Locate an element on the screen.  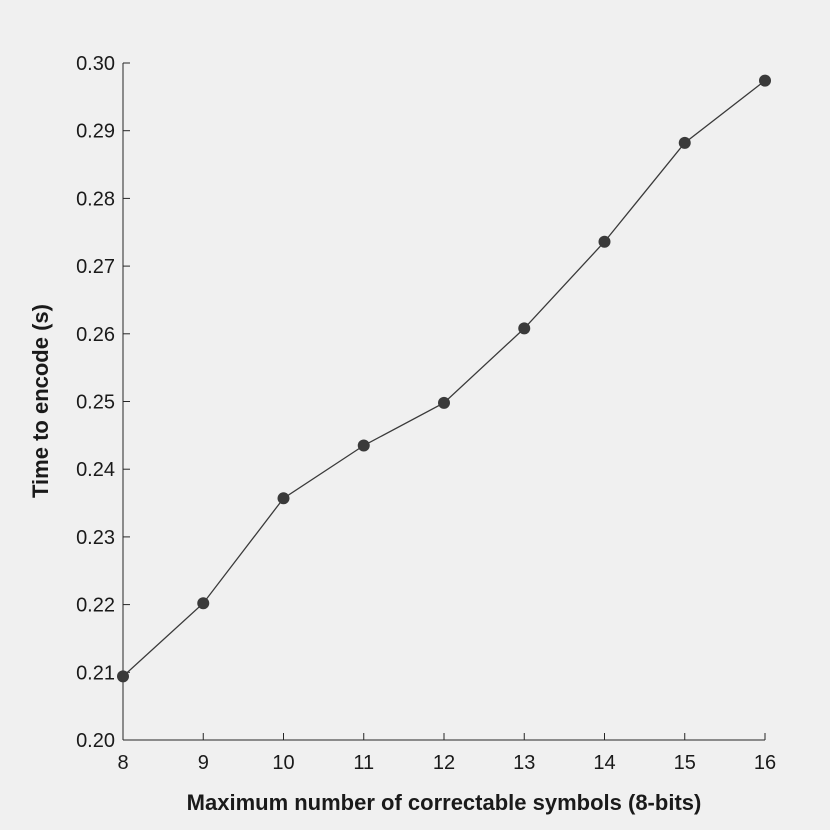
x-tick-label: 12 is located at coordinates (444, 763).